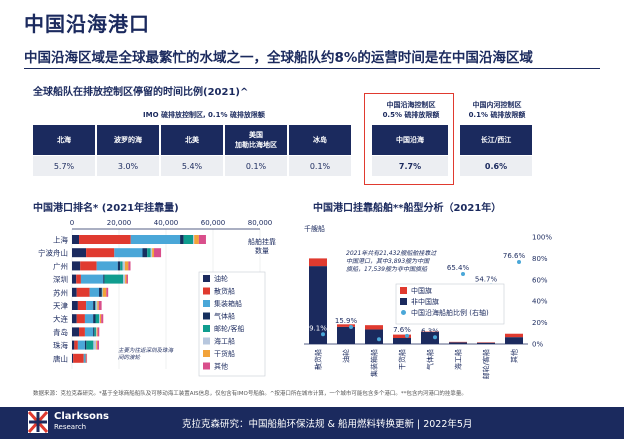  What do you see at coordinates (256, 166) in the screenshot?
I see `table-value-3: 0.1%` at bounding box center [256, 166].